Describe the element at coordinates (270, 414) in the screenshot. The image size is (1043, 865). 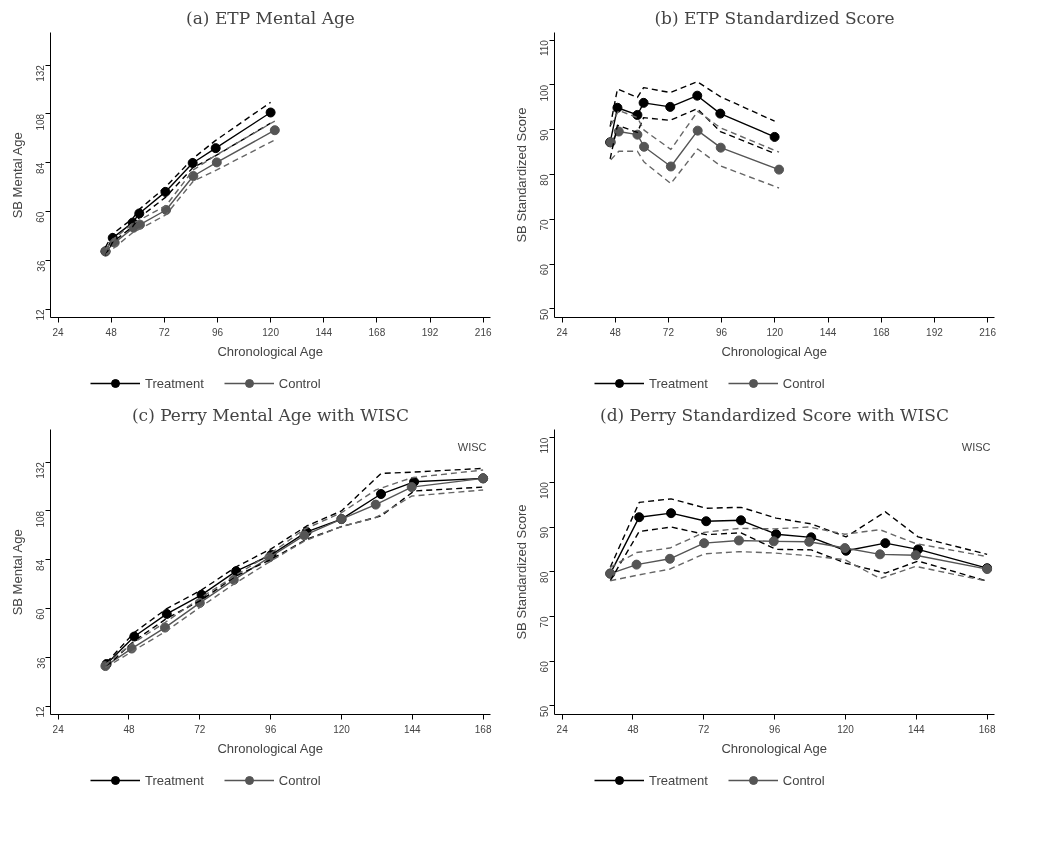
I see `chart-title: (c) Perry Mental Age with WISC` at that location.